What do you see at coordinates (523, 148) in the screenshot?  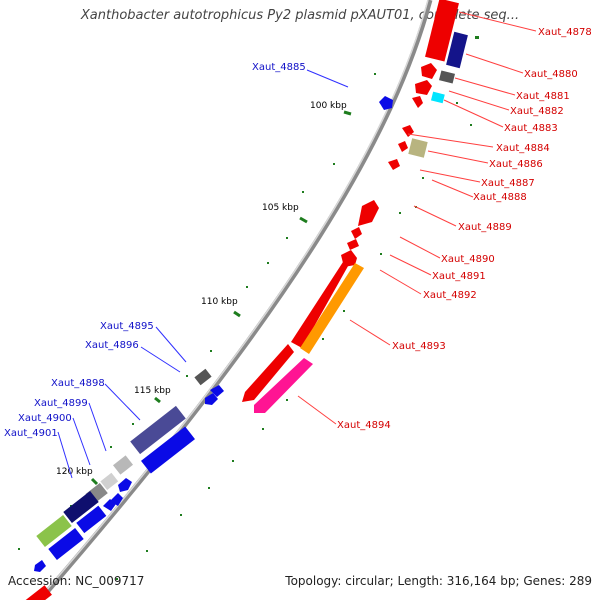 I see `gene-label: Xaut_4884` at bounding box center [523, 148].